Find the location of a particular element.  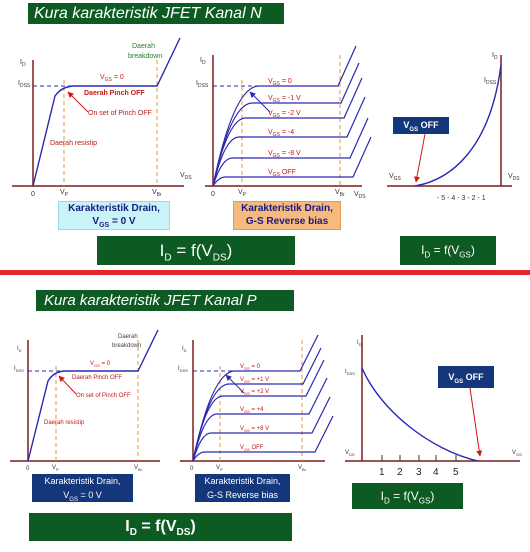

p-c1-id-label: ID is located at coordinates (19, 349).